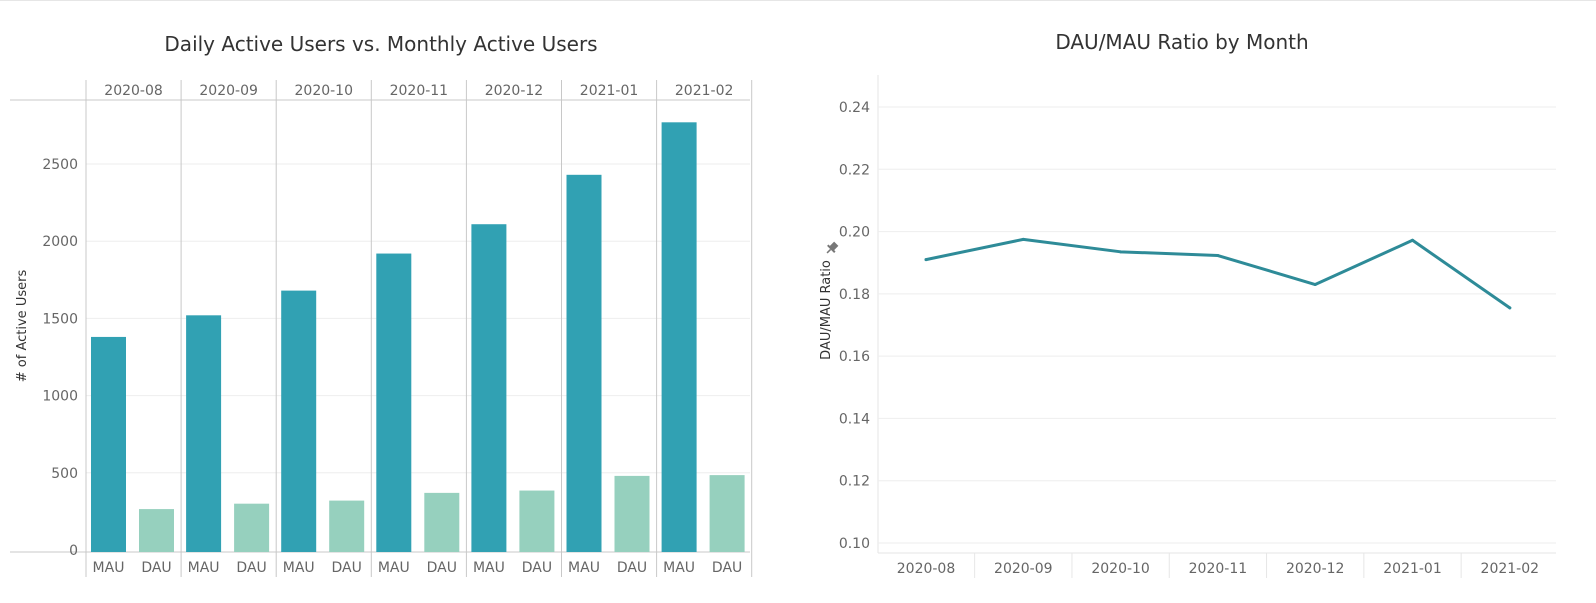 This screenshot has height=603, width=1596. What do you see at coordinates (609, 91) in the screenshot?
I see `bar-category-label: 2021-01` at bounding box center [609, 91].